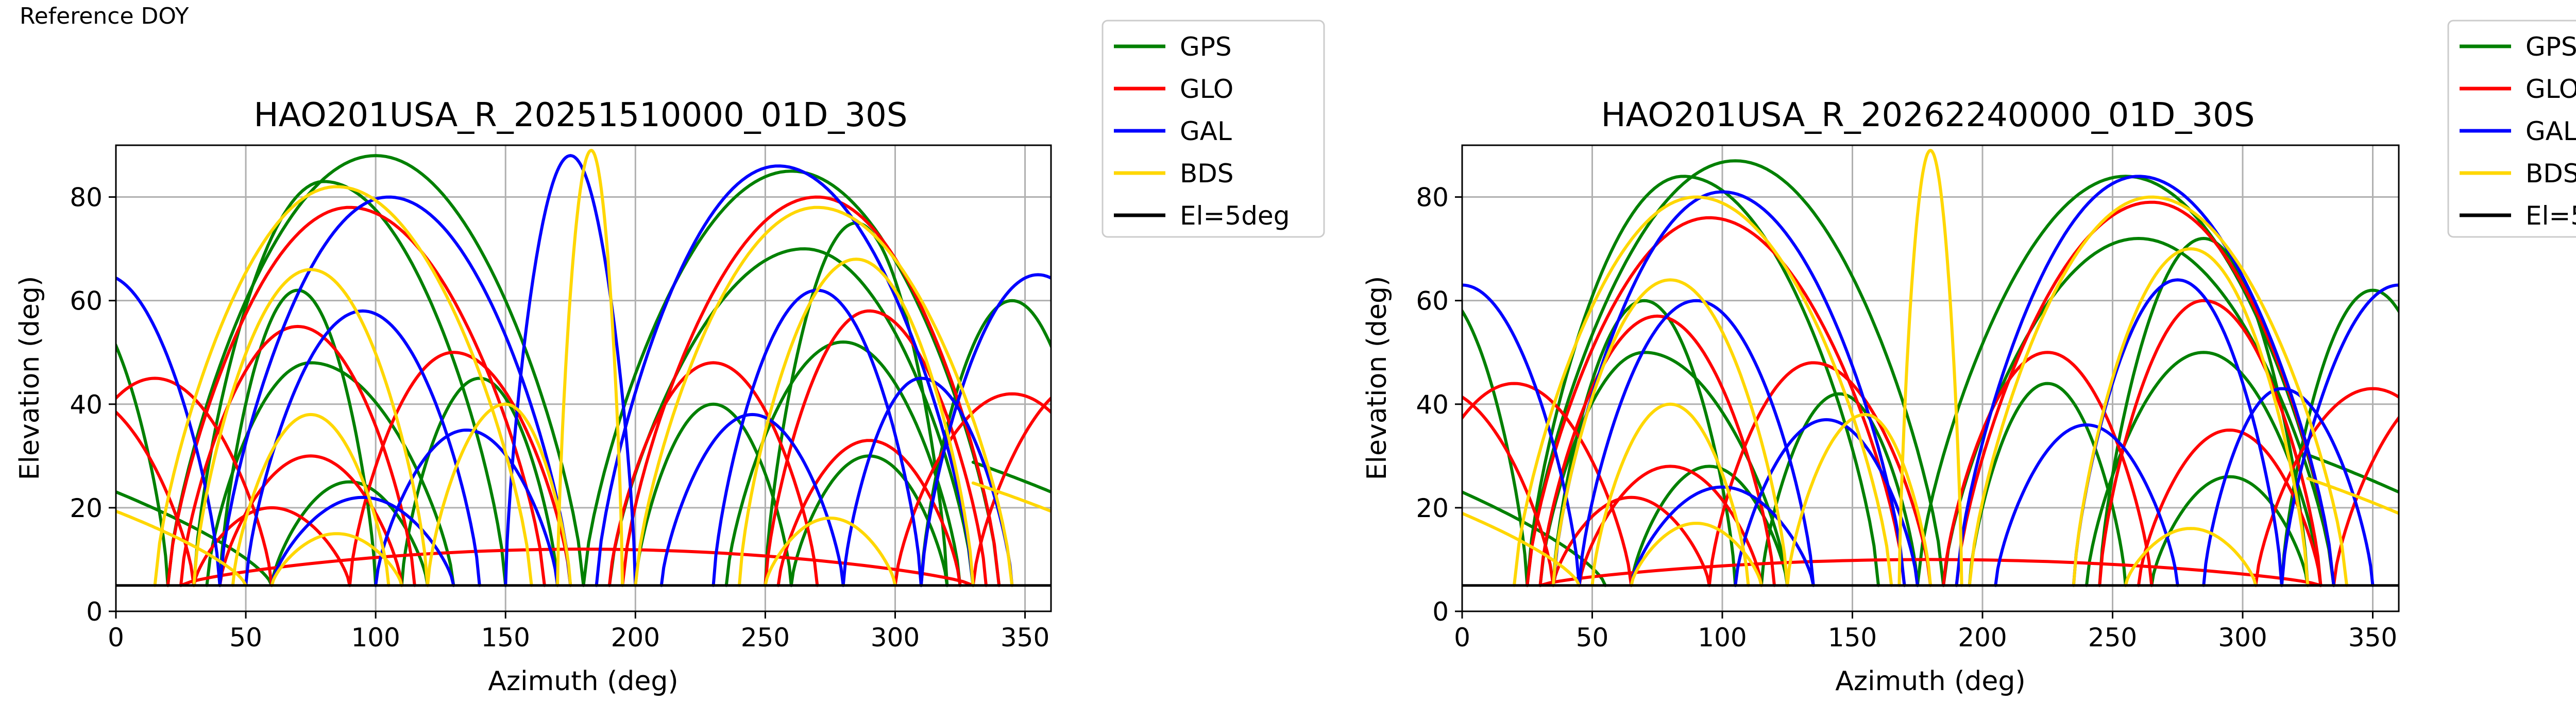 The image size is (2576, 720). What do you see at coordinates (1593, 638) in the screenshot?
I see `x-tick-label: 50` at bounding box center [1593, 638].